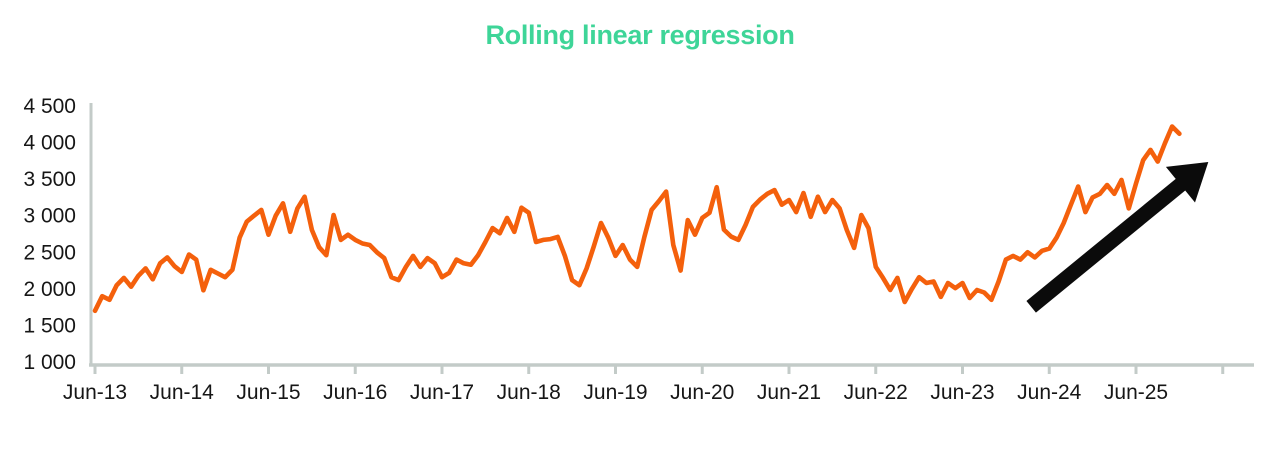 This screenshot has width=1280, height=451. What do you see at coordinates (49, 289) in the screenshot?
I see `y-tick-label: 2 000` at bounding box center [49, 289].